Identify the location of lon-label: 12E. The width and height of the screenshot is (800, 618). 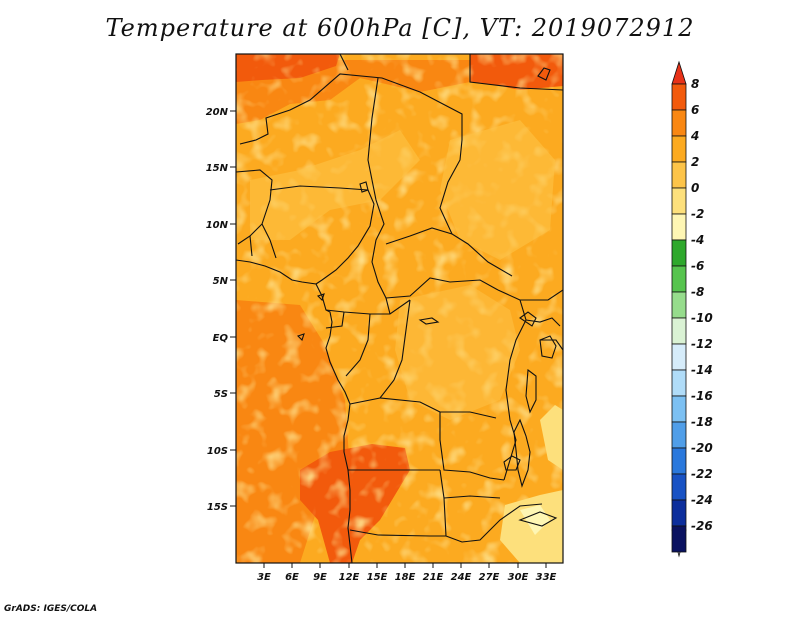
(349, 577).